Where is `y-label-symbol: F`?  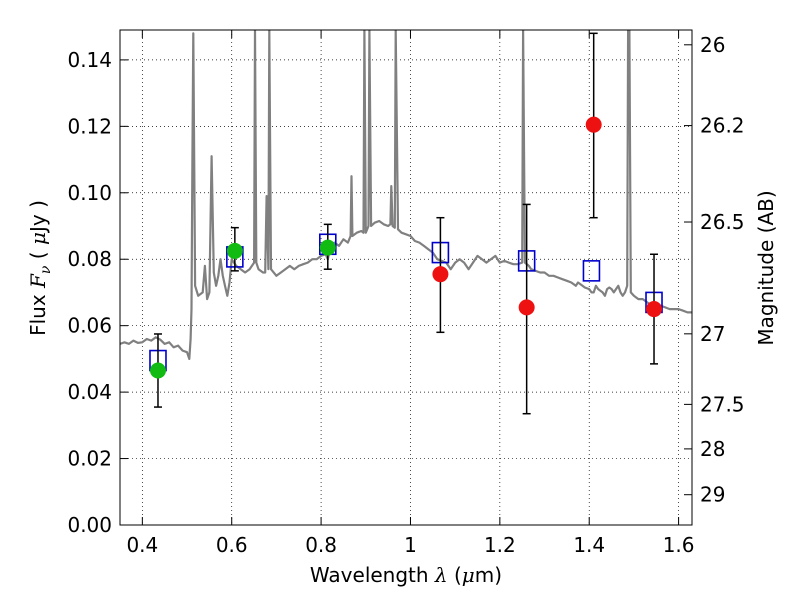
y-label-symbol: F is located at coordinates (38, 281).